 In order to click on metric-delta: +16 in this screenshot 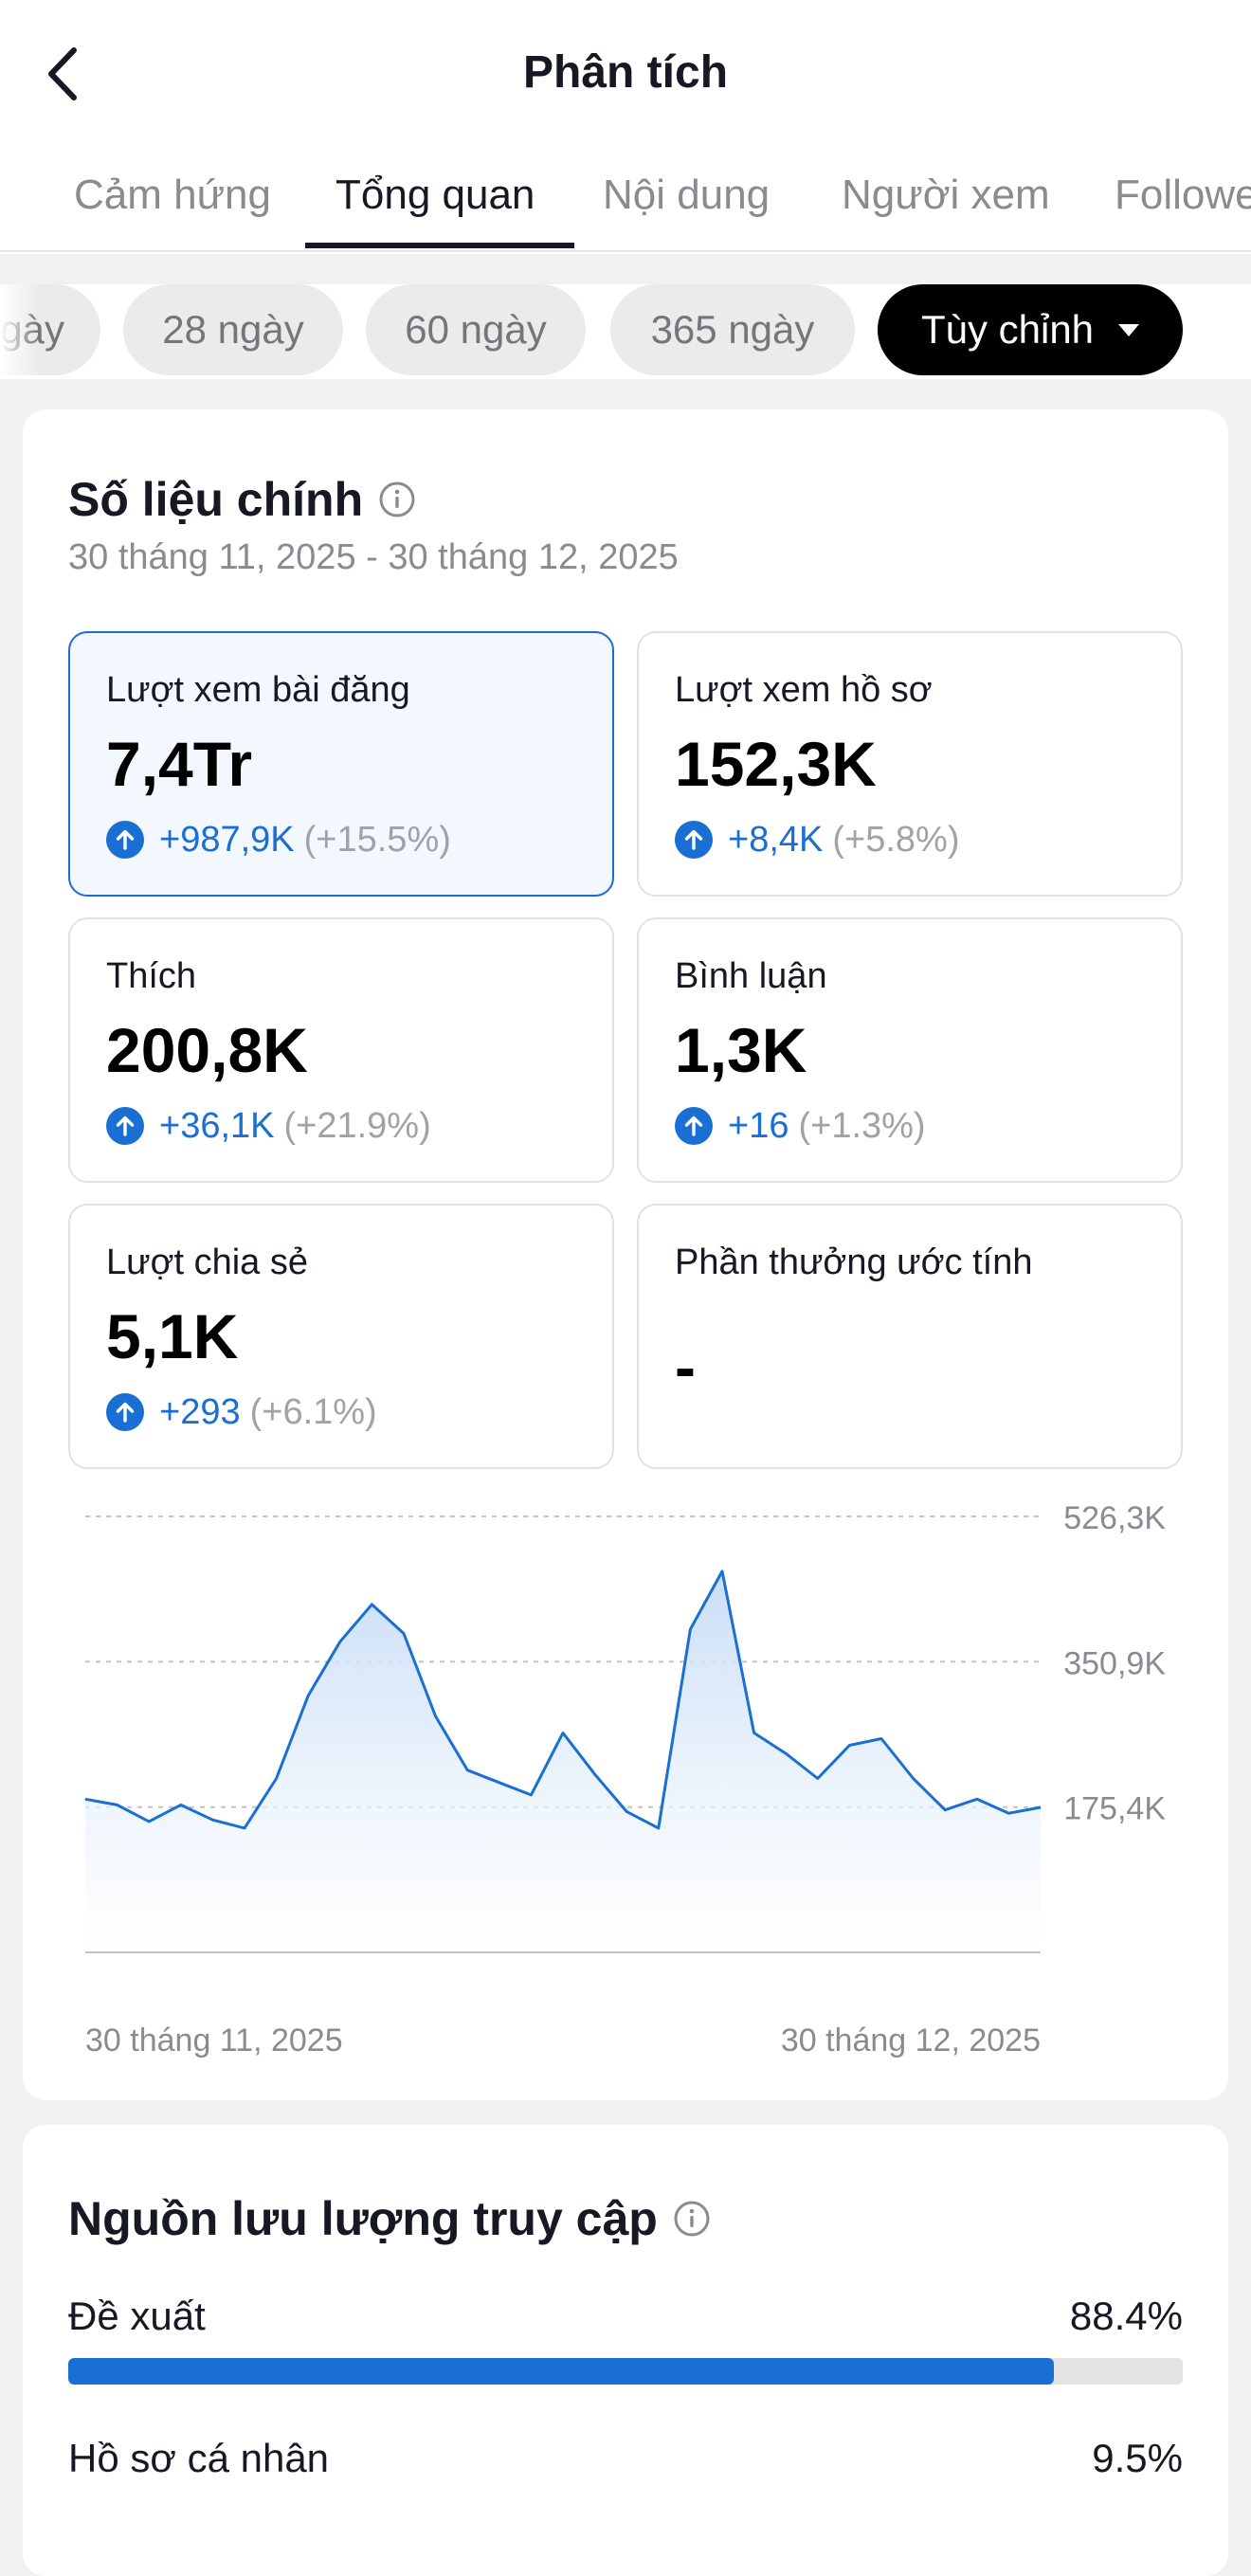, I will do `click(759, 1125)`.